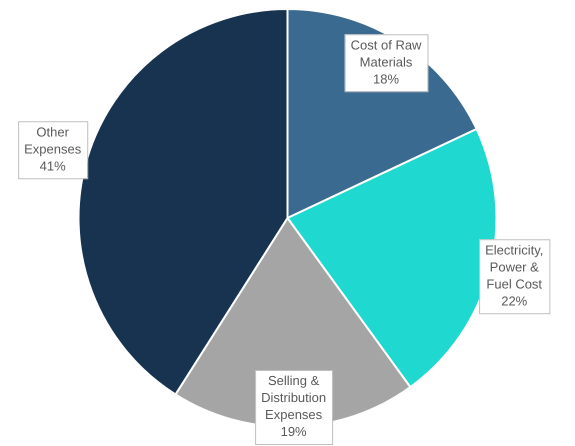  Describe the element at coordinates (386, 53) in the screenshot. I see `slice-label: Cost of Raw Materials` at that location.